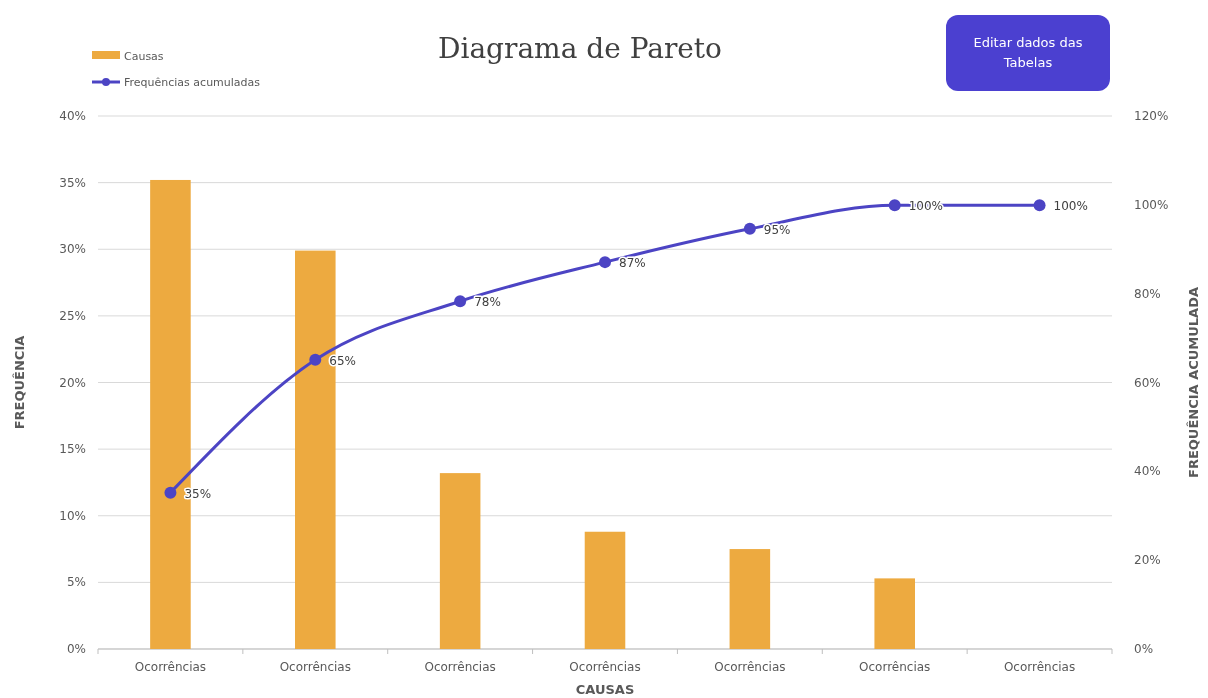 This screenshot has width=1208, height=698. I want to click on y2-axis-title: FREQUÊNCIA ACUMULADA, so click(1193, 382).